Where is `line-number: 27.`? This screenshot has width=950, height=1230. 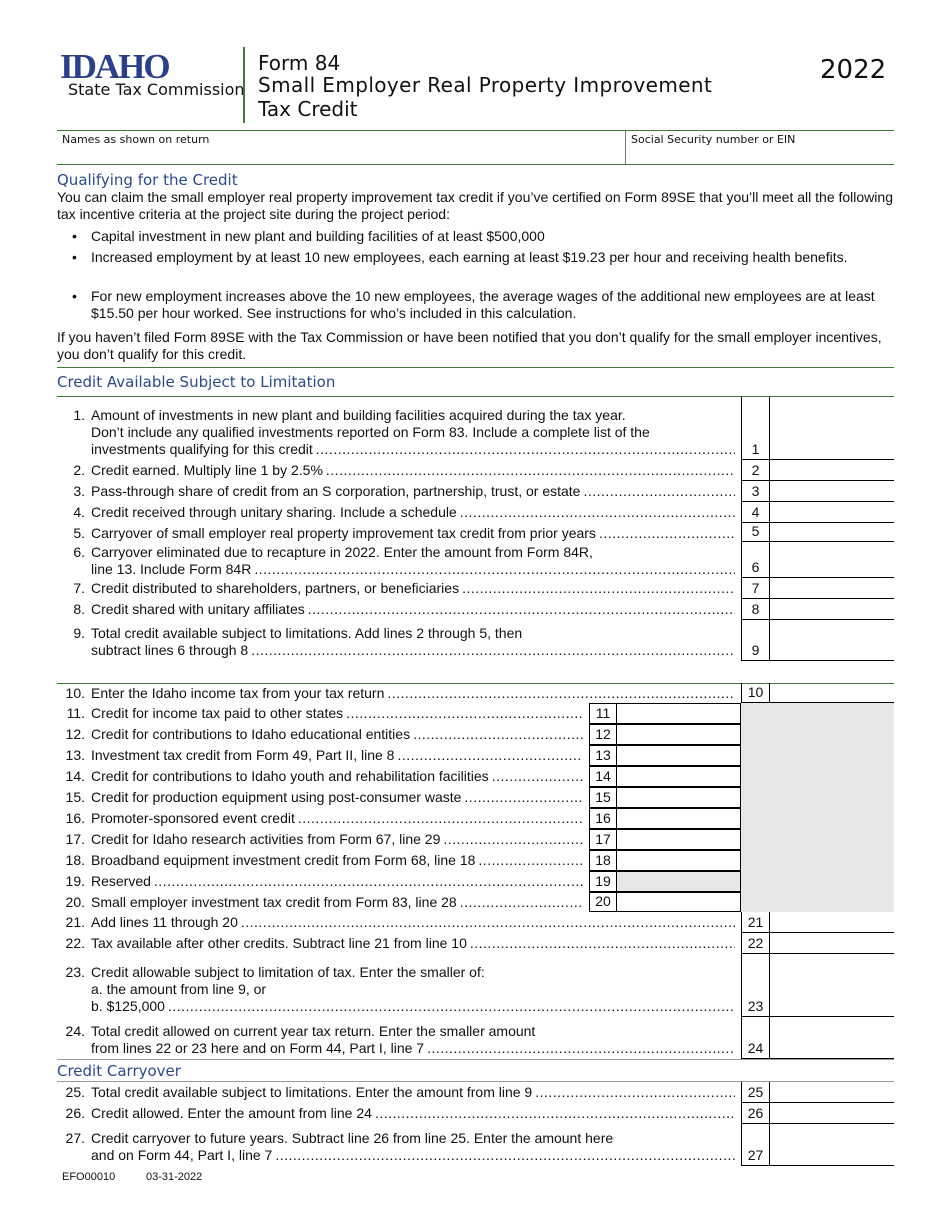 line-number: 27. is located at coordinates (75, 1138).